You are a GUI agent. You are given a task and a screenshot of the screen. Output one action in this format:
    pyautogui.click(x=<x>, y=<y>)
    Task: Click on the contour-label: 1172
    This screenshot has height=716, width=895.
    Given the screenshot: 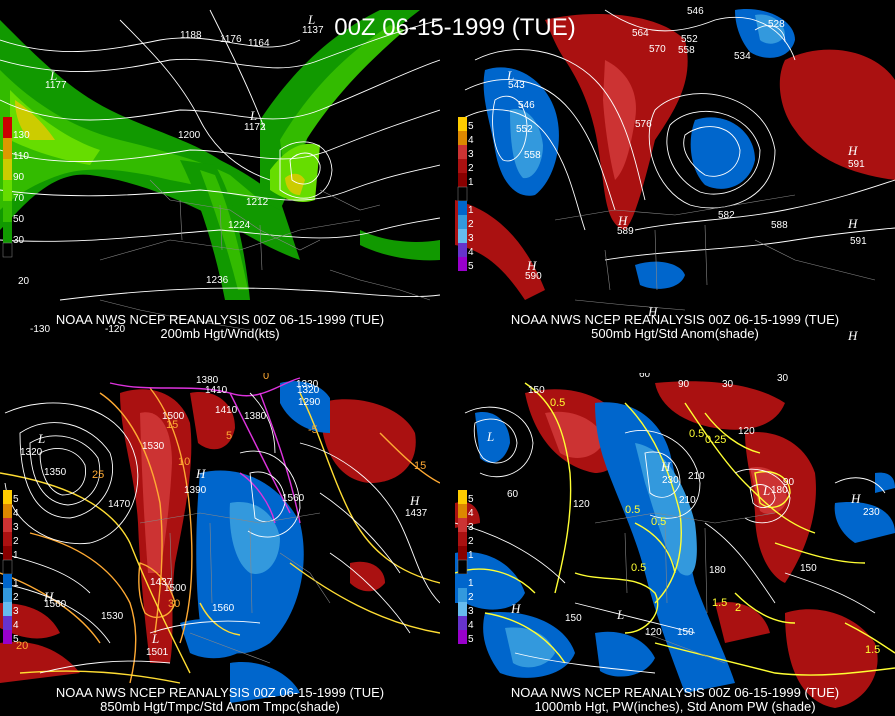 What is the action you would take?
    pyautogui.click(x=255, y=127)
    